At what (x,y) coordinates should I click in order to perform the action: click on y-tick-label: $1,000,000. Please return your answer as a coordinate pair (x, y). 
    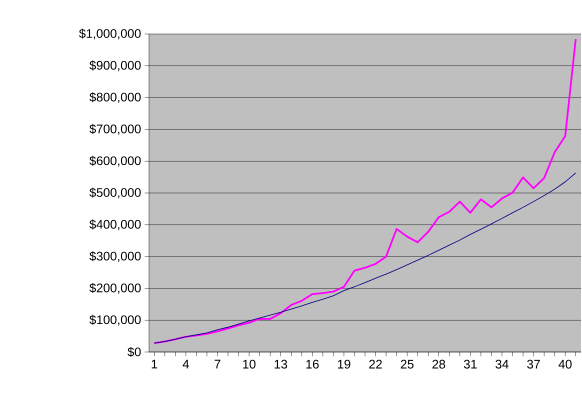
    Looking at the image, I should click on (110, 34).